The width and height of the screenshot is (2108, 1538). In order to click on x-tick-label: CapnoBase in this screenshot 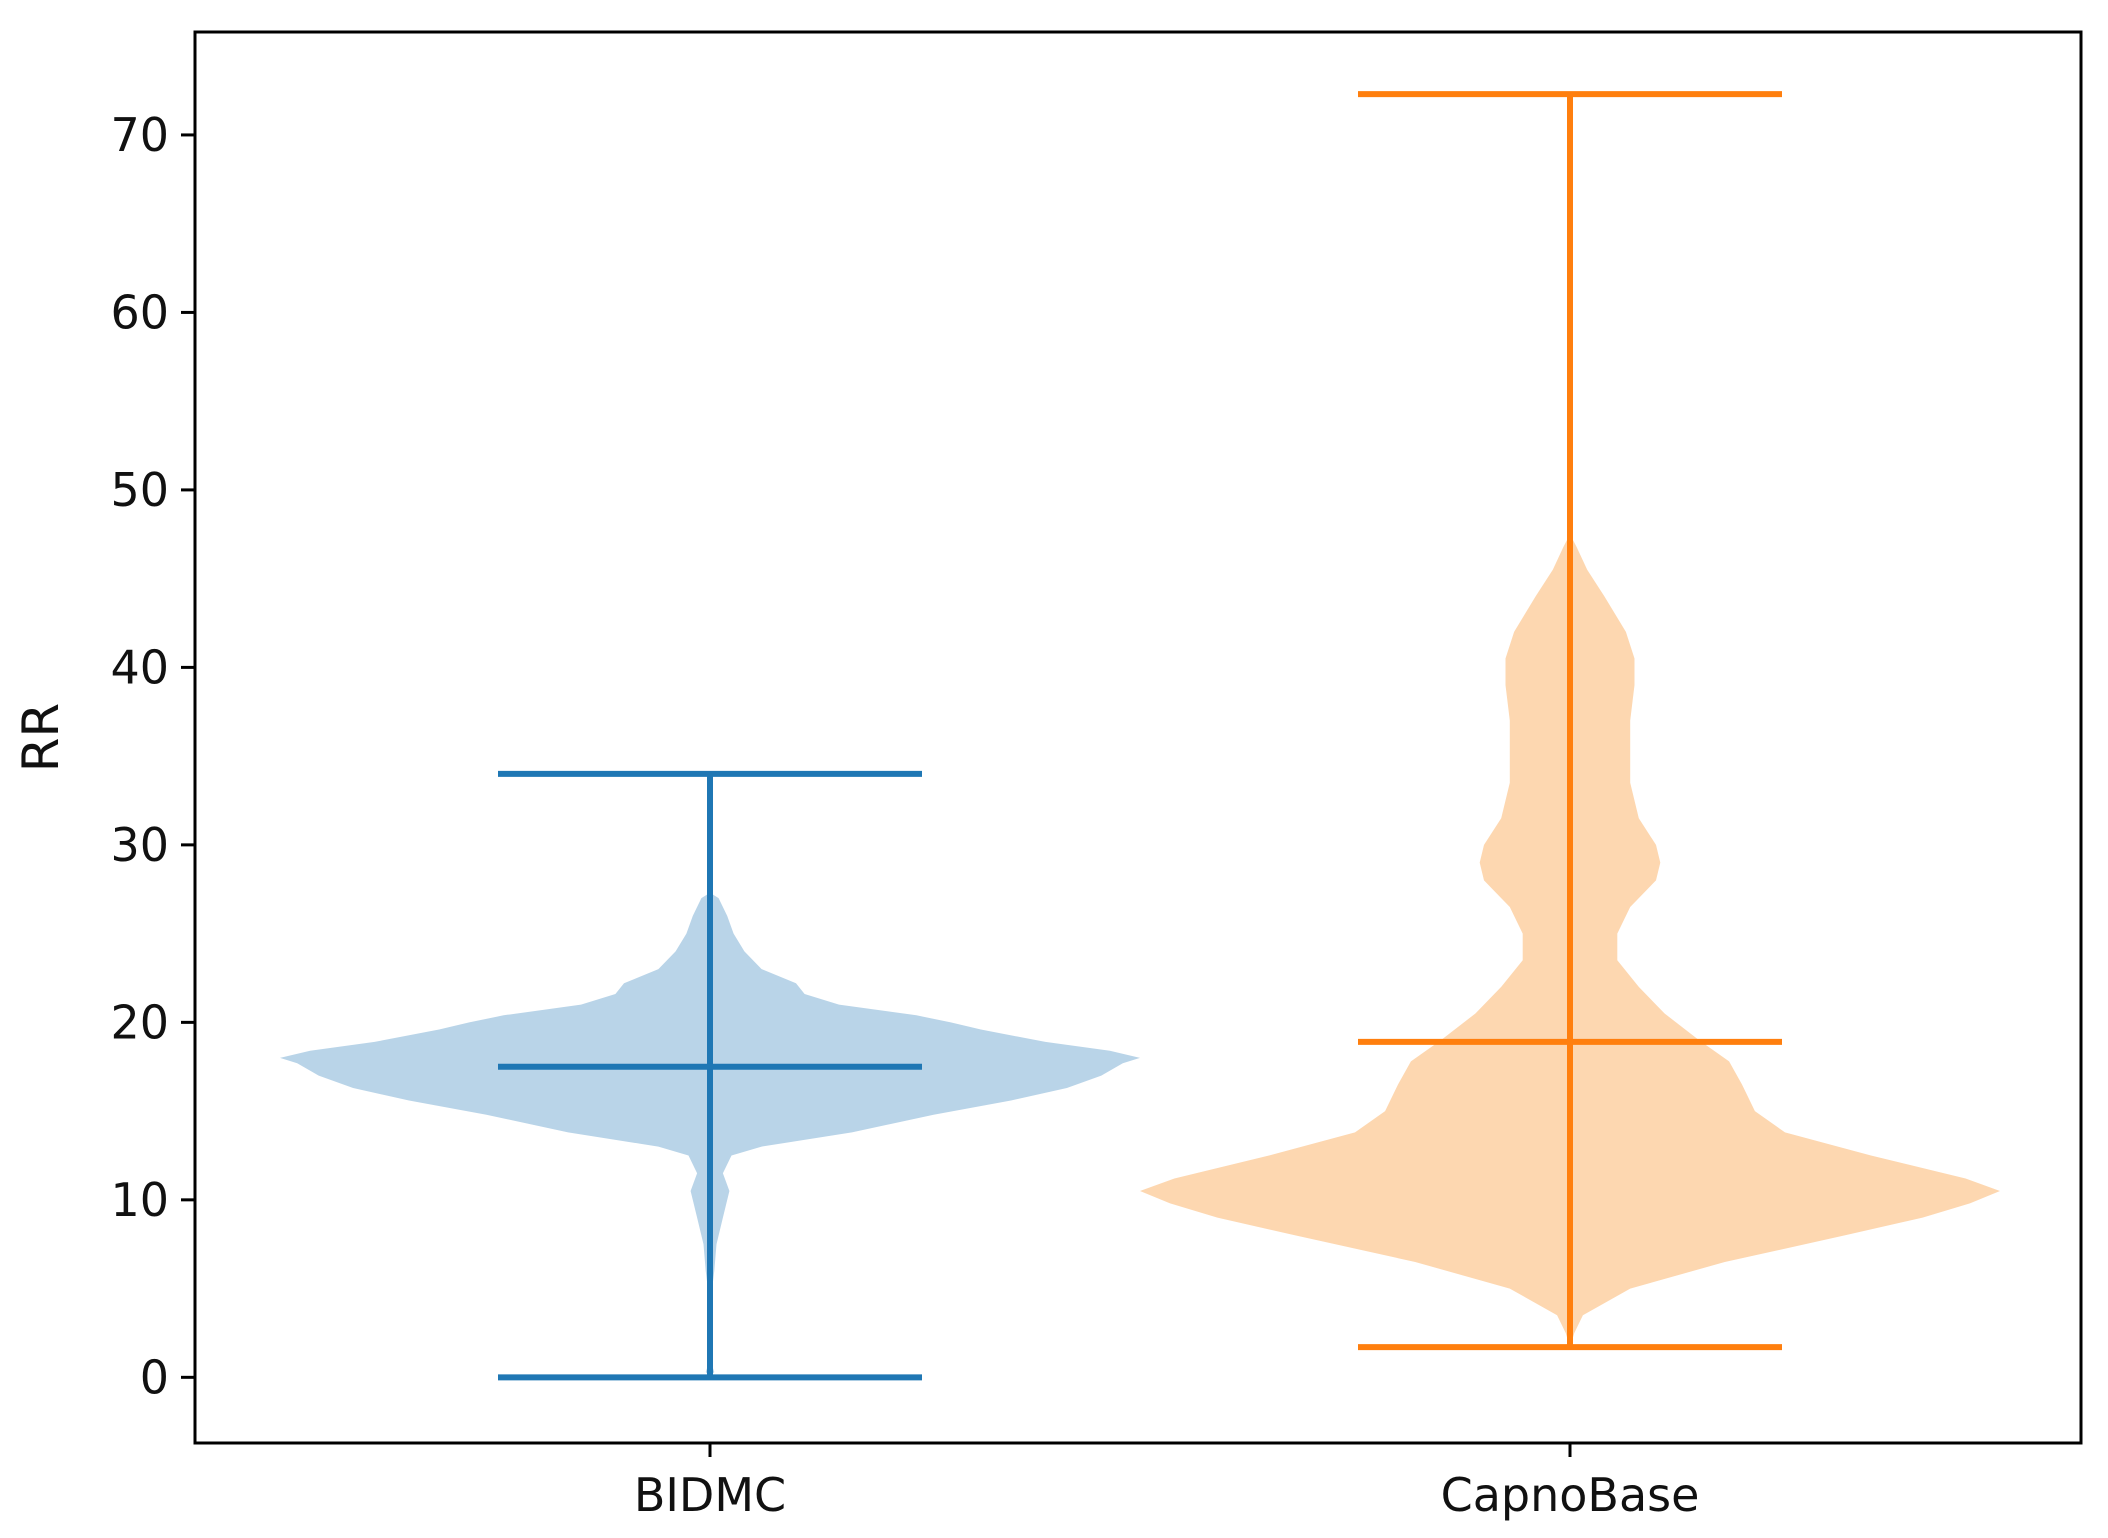, I will do `click(1570, 1495)`.